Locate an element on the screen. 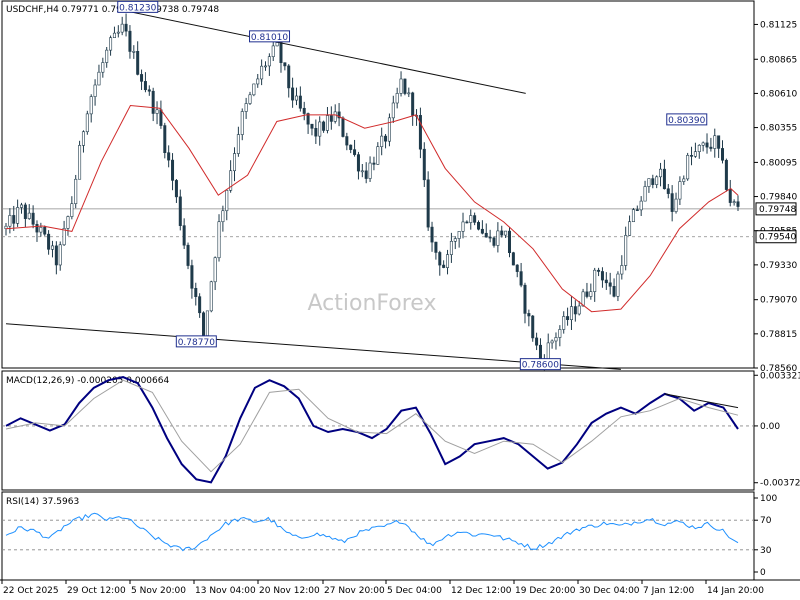 This screenshot has height=600, width=800. x-tick-label: 12 Dec 12:00 is located at coordinates (481, 591).